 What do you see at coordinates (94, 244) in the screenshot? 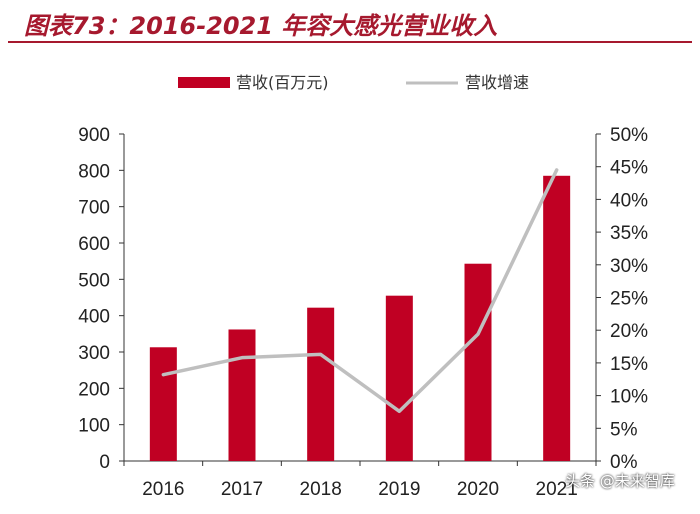
I see `y-left-tick-label: 600` at bounding box center [94, 244].